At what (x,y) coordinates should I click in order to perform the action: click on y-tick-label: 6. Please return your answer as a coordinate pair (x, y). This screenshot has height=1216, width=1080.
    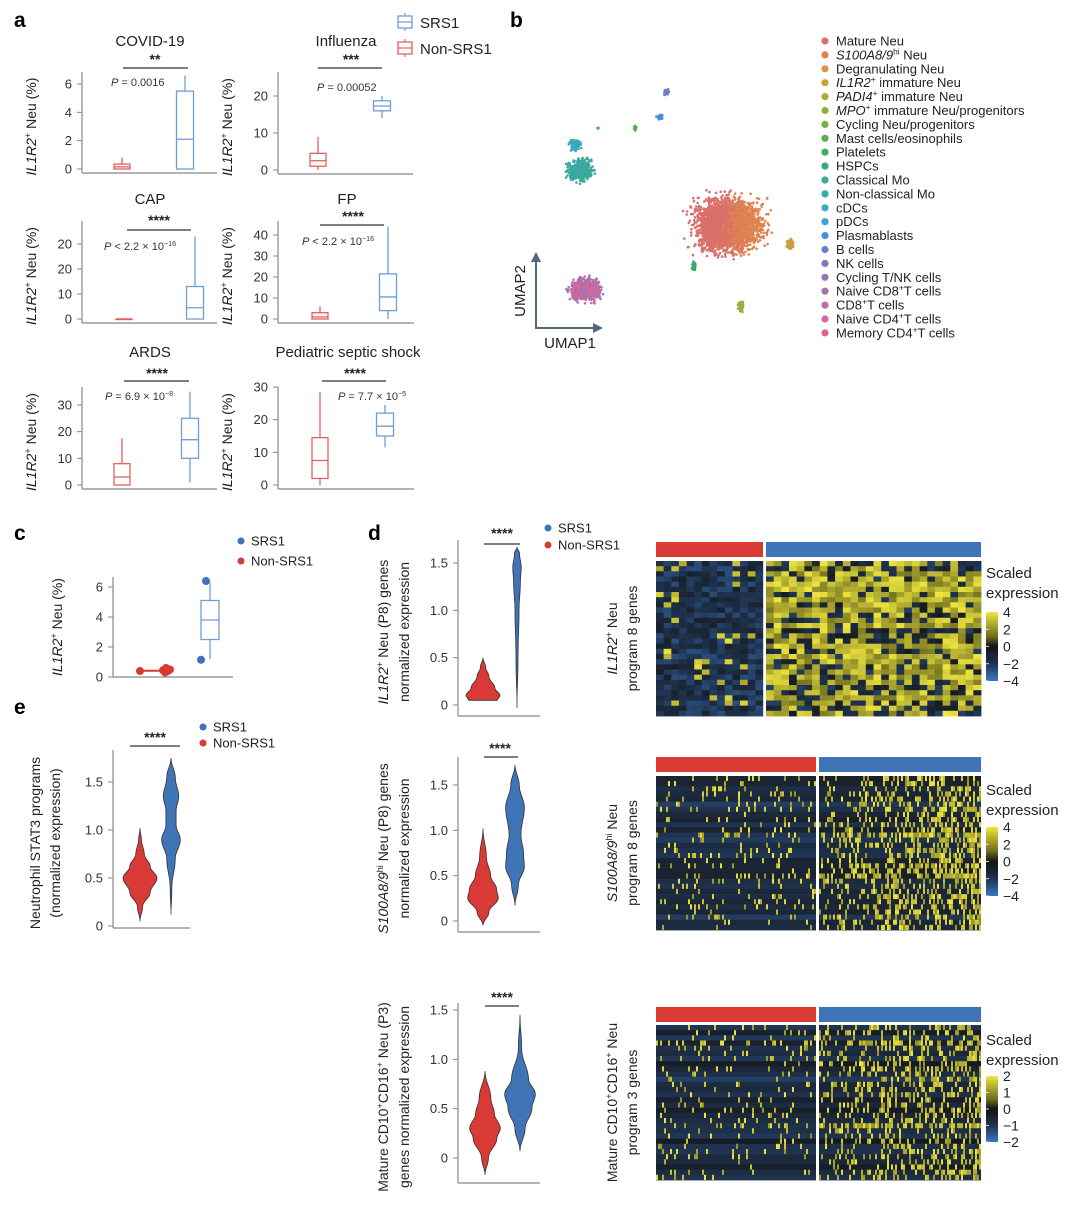
    Looking at the image, I should click on (68, 84).